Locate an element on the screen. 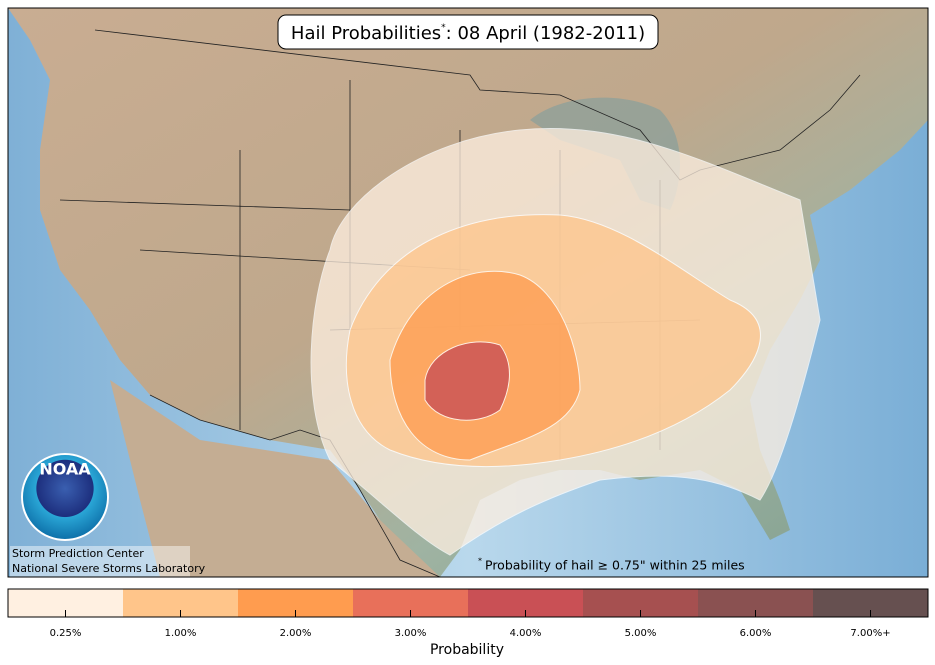 Image resolution: width=935 pixels, height=665 pixels. legend-label: 5.00% is located at coordinates (641, 633).